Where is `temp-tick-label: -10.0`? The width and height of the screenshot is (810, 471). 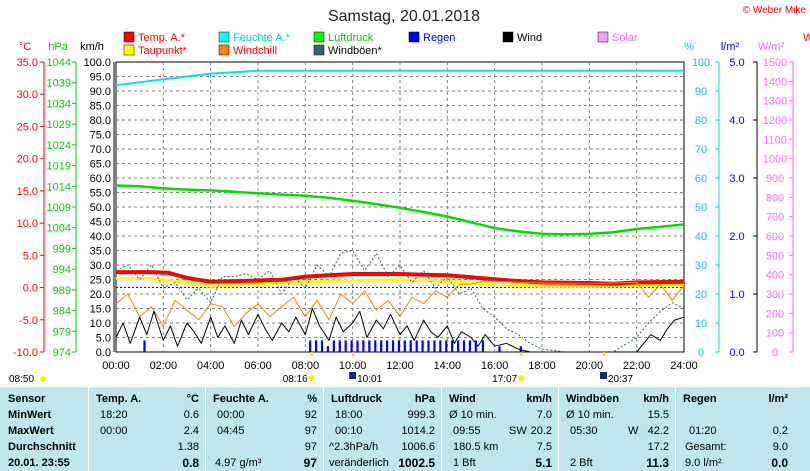 temp-tick-label: -10.0 is located at coordinates (25, 353).